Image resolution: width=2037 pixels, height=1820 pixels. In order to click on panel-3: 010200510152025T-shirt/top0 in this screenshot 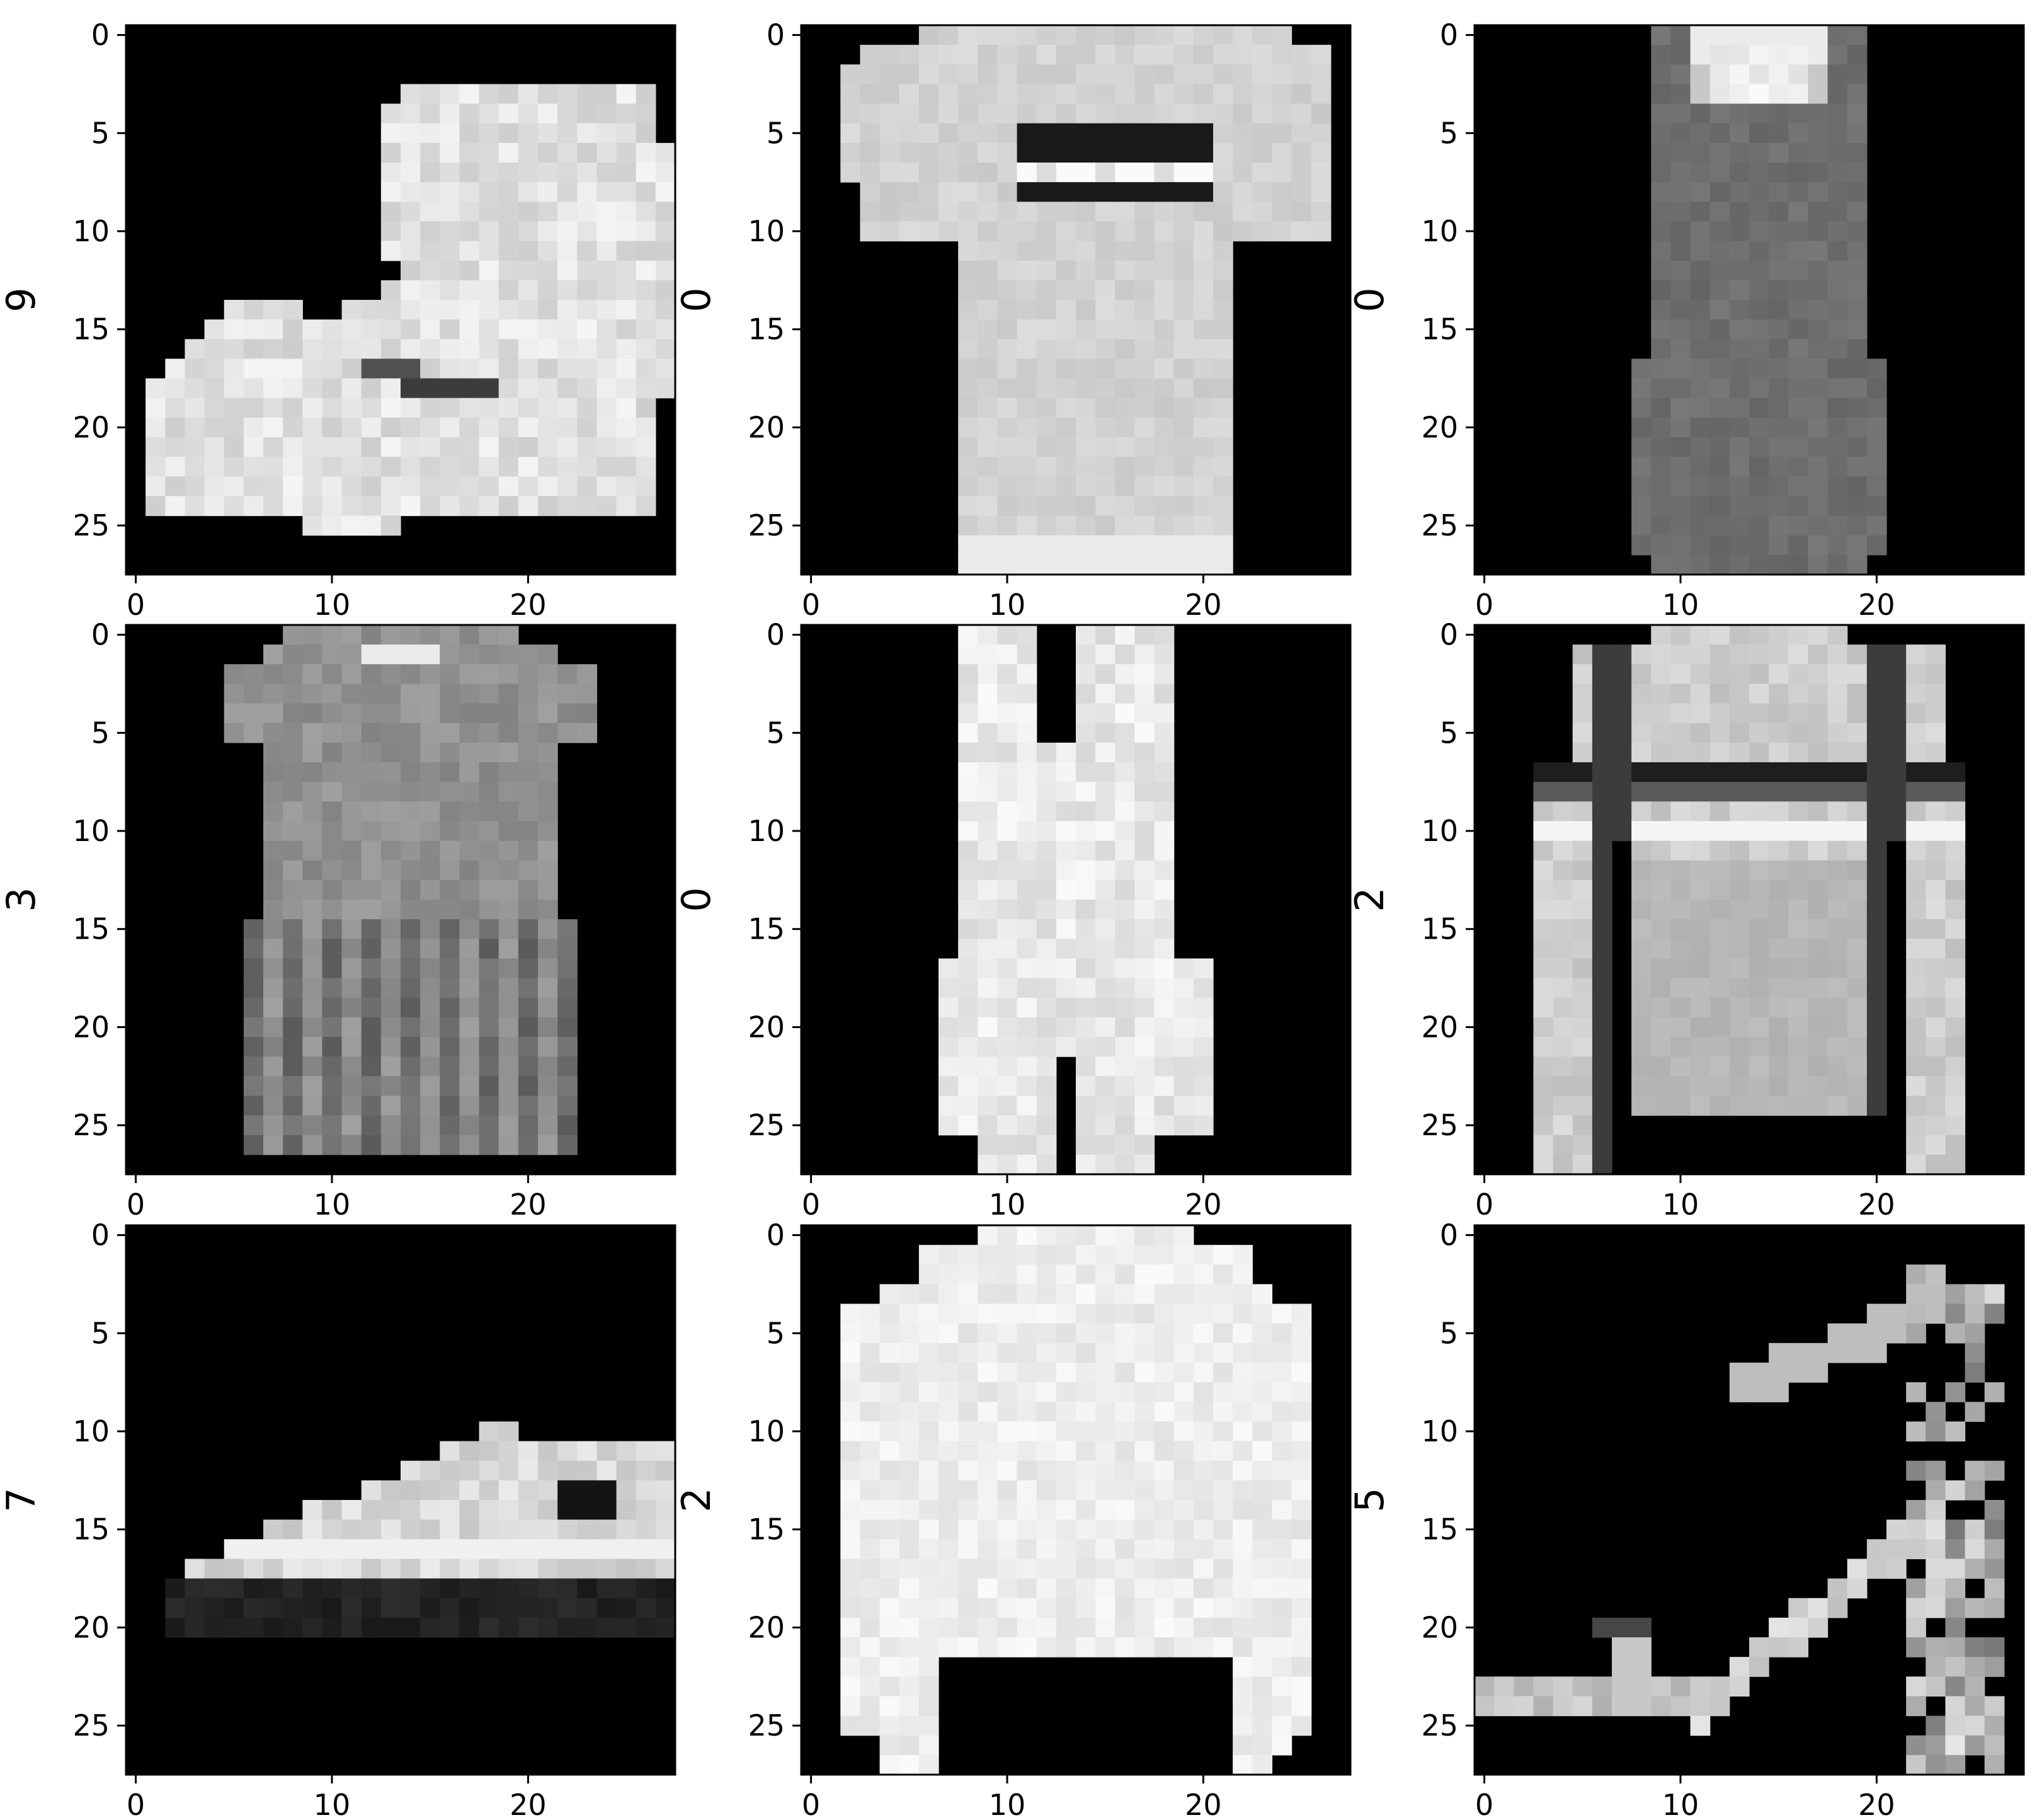, I will do `click(1686, 343)`.